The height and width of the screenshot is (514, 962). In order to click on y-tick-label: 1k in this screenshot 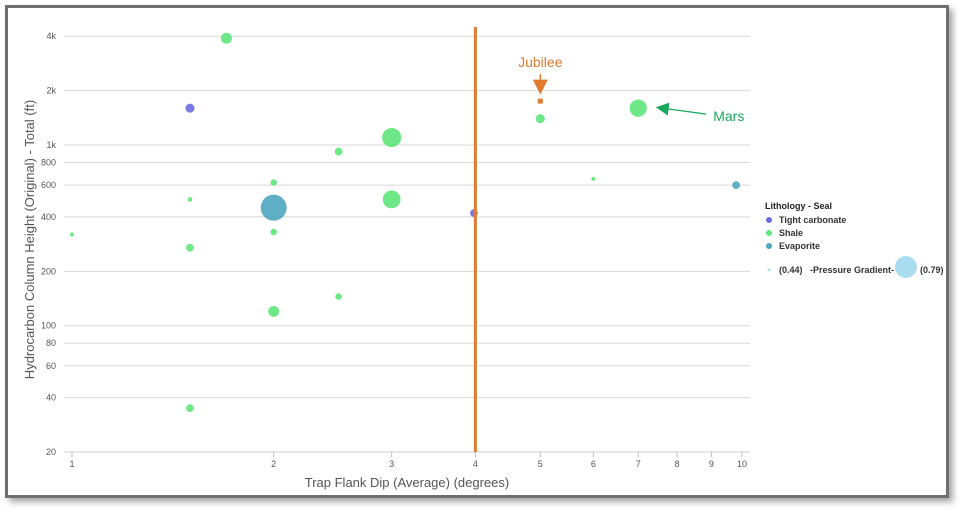, I will do `click(51, 145)`.